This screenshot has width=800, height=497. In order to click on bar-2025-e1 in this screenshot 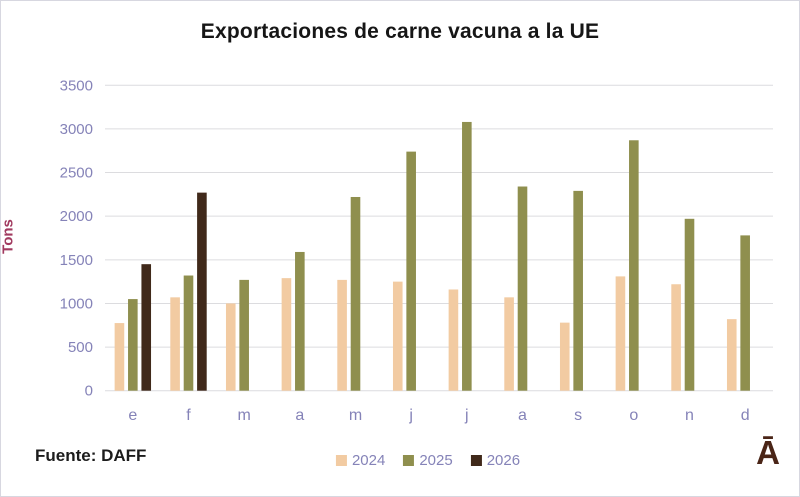, I will do `click(133, 345)`.